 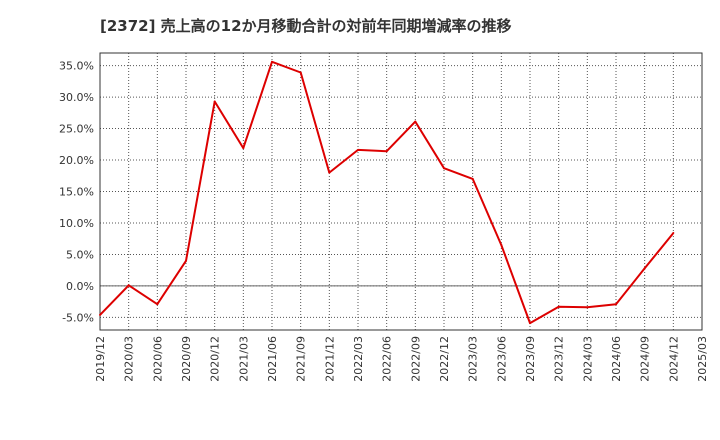 What do you see at coordinates (530, 359) in the screenshot?
I see `x-tick-label: 2023/09` at bounding box center [530, 359].